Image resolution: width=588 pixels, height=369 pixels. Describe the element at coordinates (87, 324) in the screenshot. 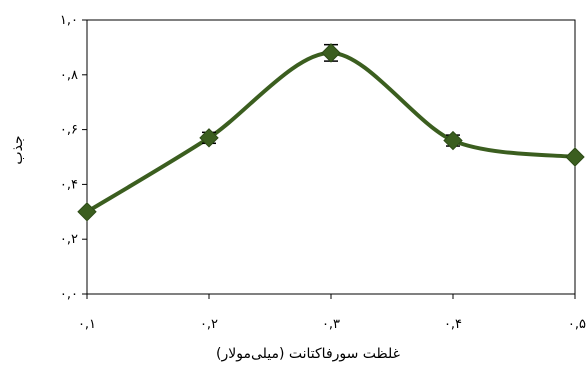

I see `x-tick-label: ۰,۱` at that location.